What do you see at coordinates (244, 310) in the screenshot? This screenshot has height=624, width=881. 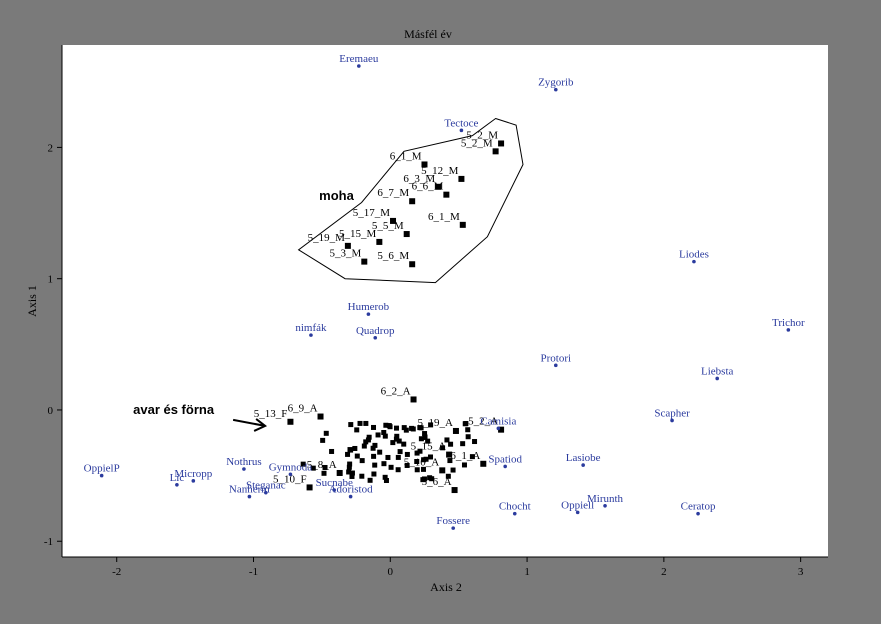 I see `annotations-group: moha avar és förna` at bounding box center [244, 310].